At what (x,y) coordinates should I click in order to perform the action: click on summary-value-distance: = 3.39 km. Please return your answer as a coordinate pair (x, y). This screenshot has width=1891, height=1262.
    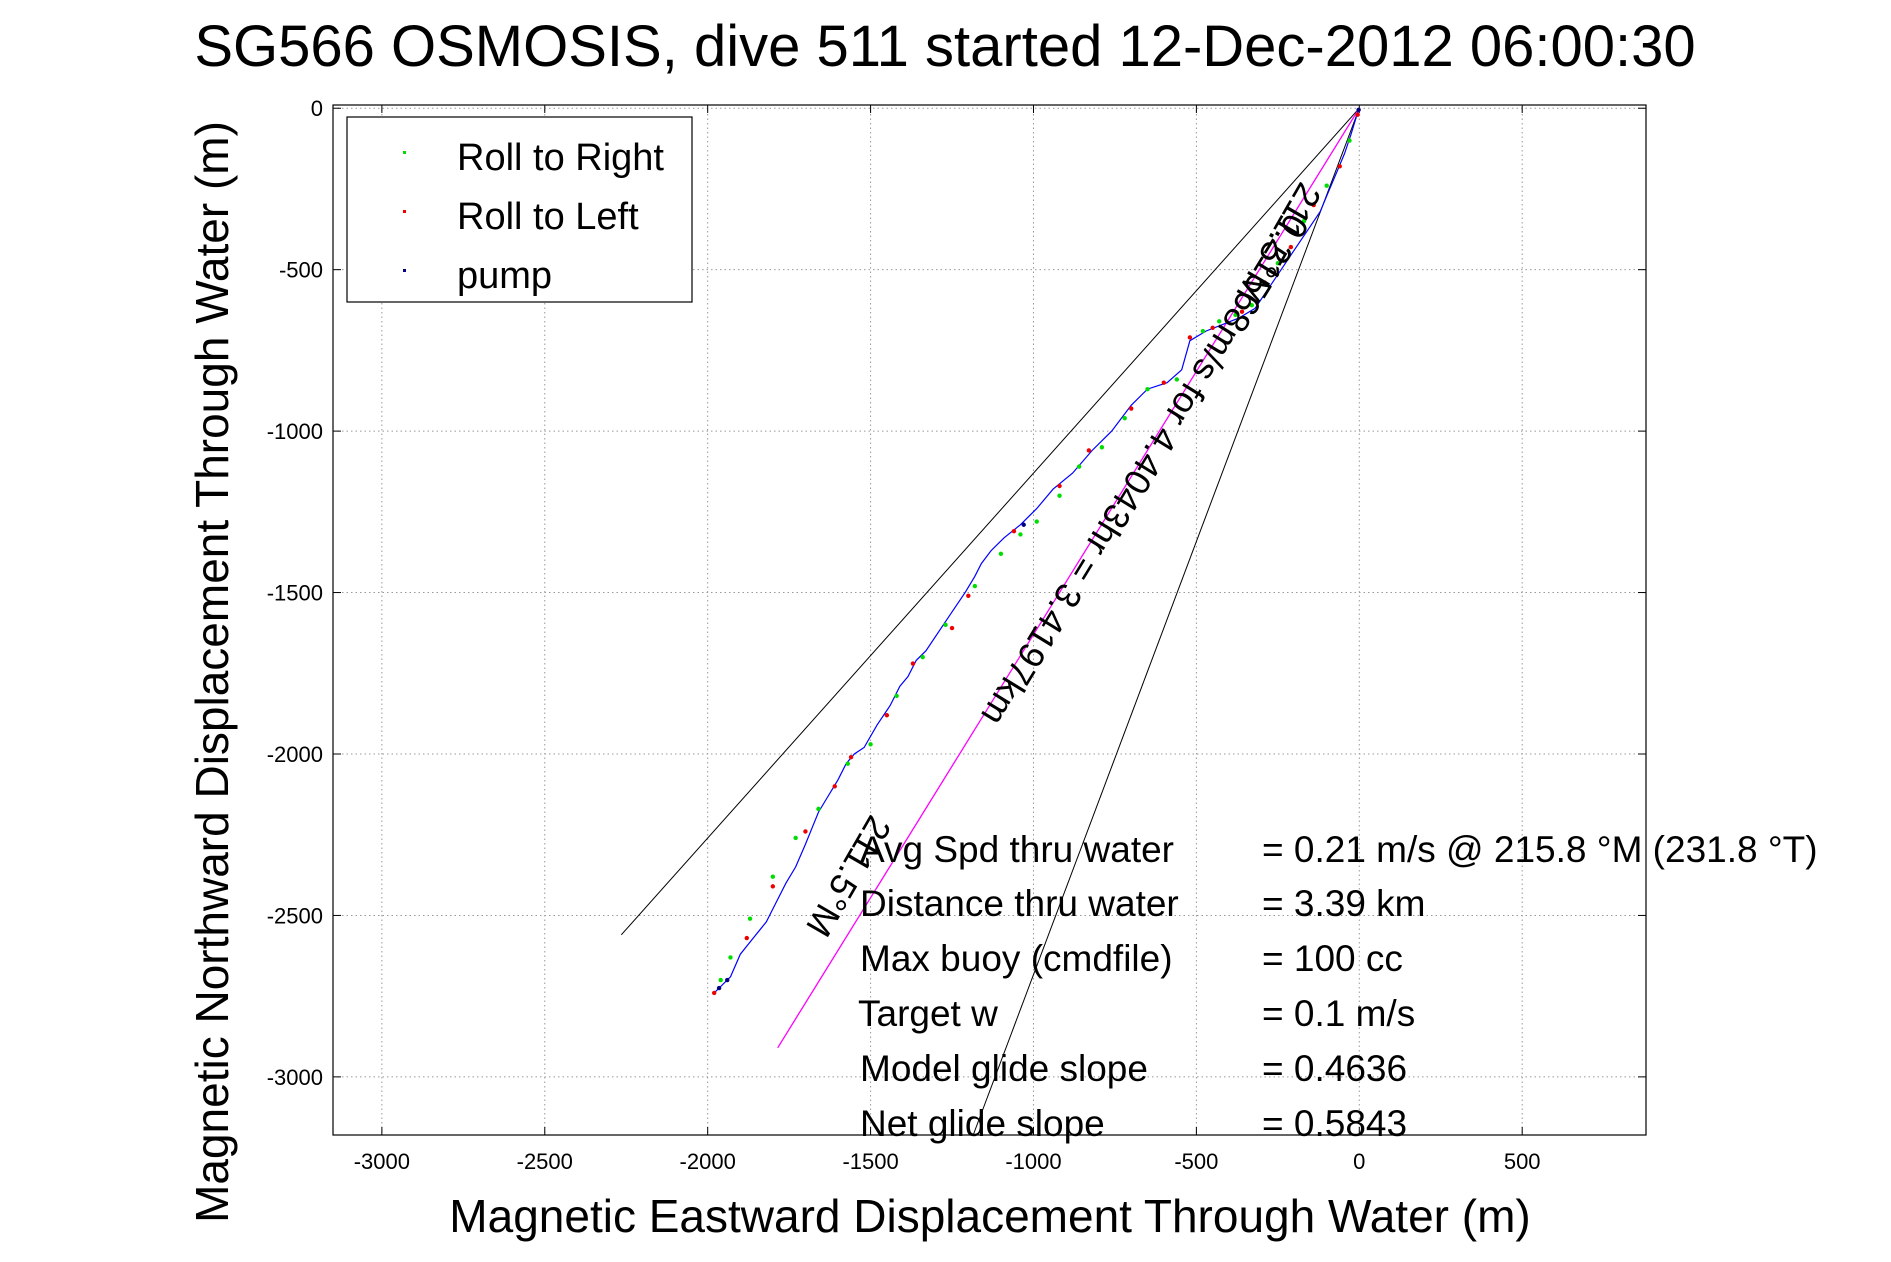
    Looking at the image, I should click on (1344, 903).